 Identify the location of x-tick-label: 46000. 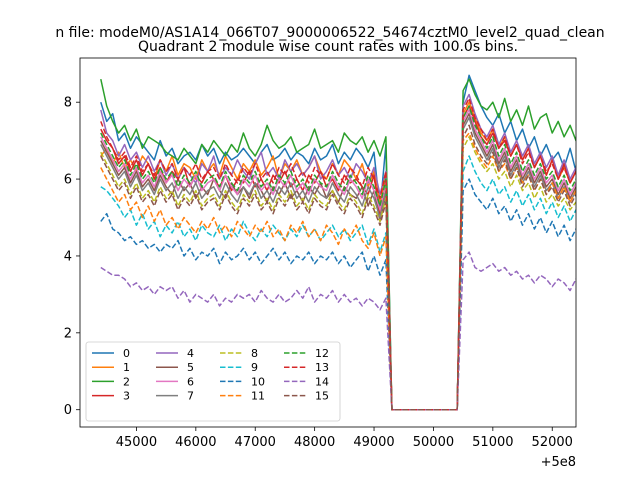
(195, 442).